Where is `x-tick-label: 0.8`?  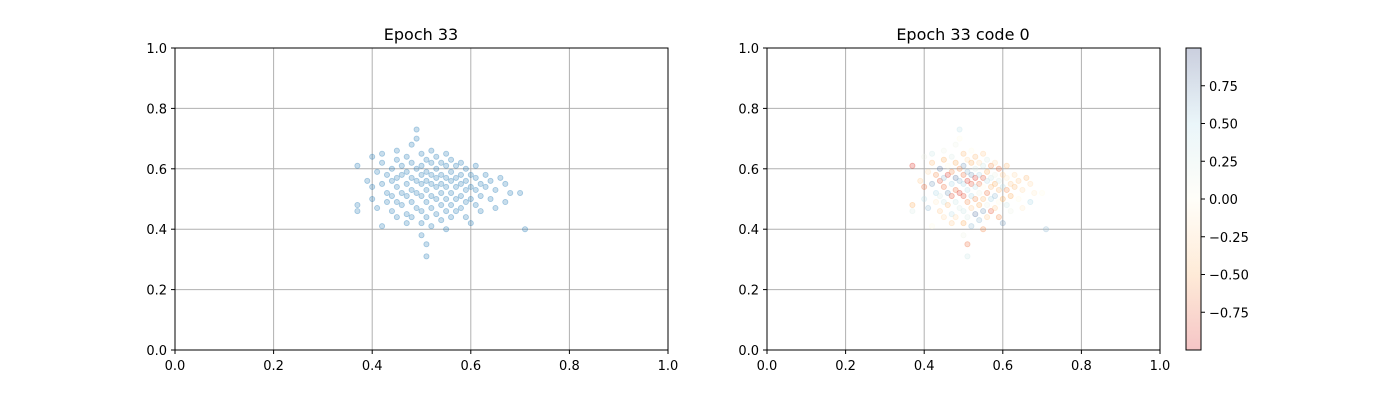
x-tick-label: 0.8 is located at coordinates (569, 366).